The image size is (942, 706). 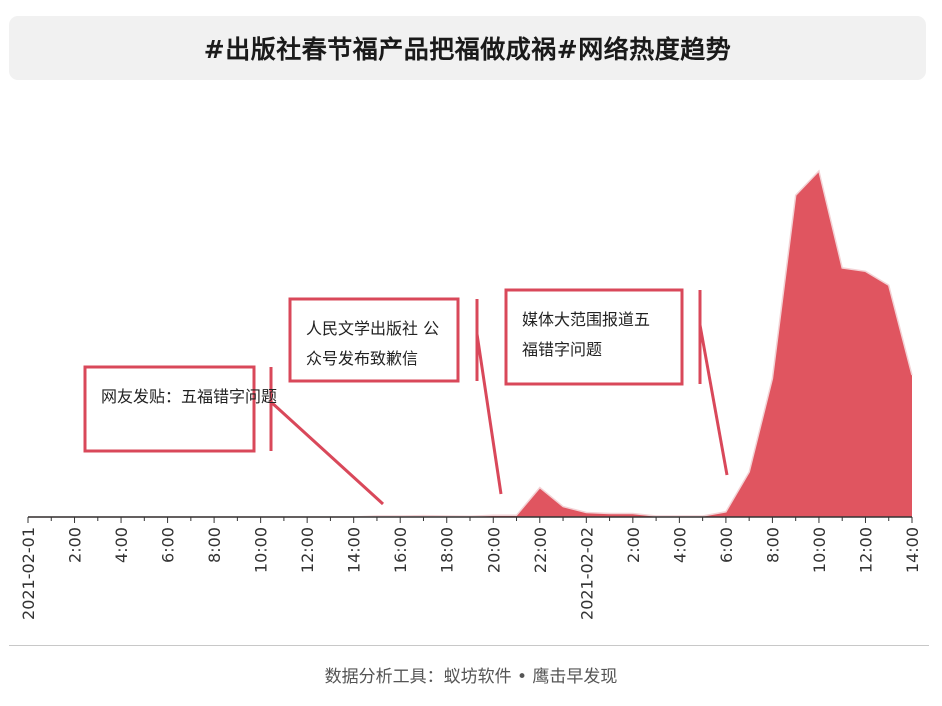 I want to click on x-tick-label: 2021-02-01, so click(x=28, y=573).